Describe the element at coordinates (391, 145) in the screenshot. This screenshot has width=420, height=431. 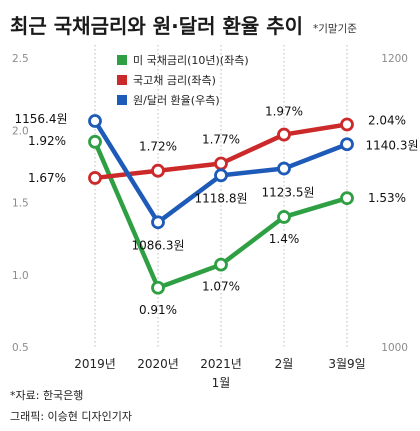
I see `data-label-blue-4: 1140.3원` at that location.